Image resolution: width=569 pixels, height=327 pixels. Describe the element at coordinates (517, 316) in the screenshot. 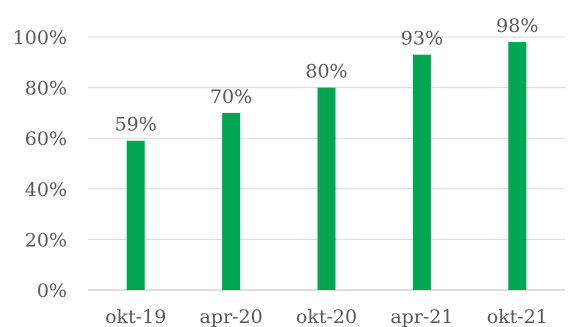

I see `x-tick-label: okt-21` at that location.